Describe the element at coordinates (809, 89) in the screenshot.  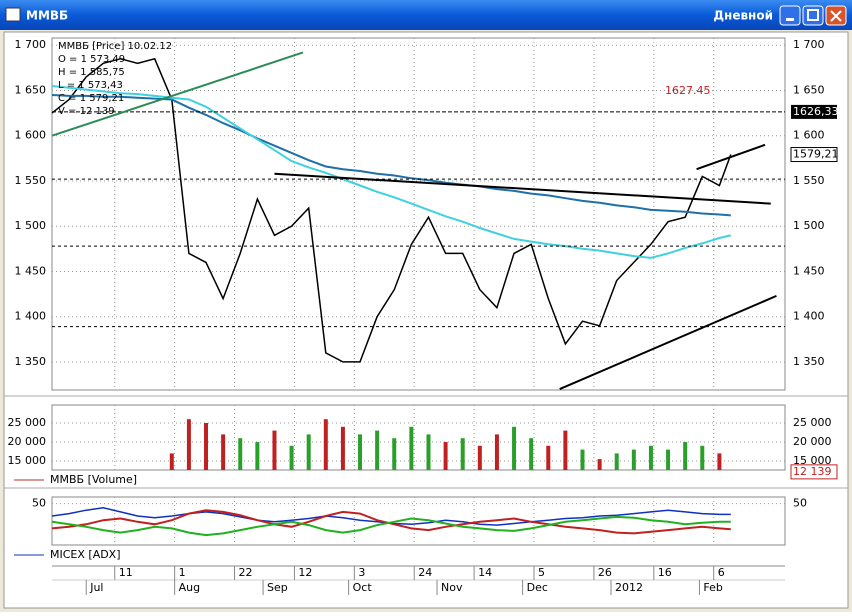
I see `y-tick-label-right: 1 650` at that location.